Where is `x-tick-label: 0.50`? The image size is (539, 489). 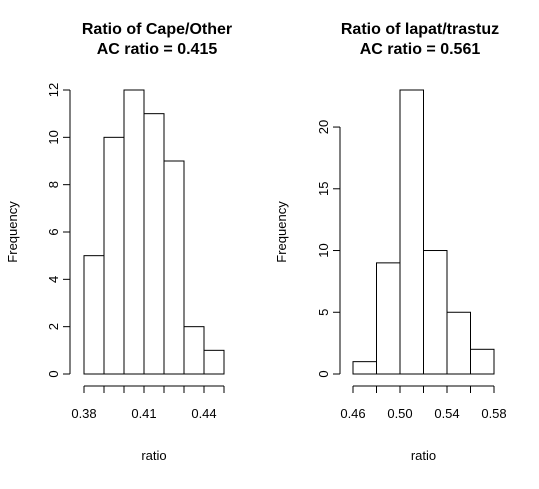 x-tick-label: 0.50 is located at coordinates (399, 413).